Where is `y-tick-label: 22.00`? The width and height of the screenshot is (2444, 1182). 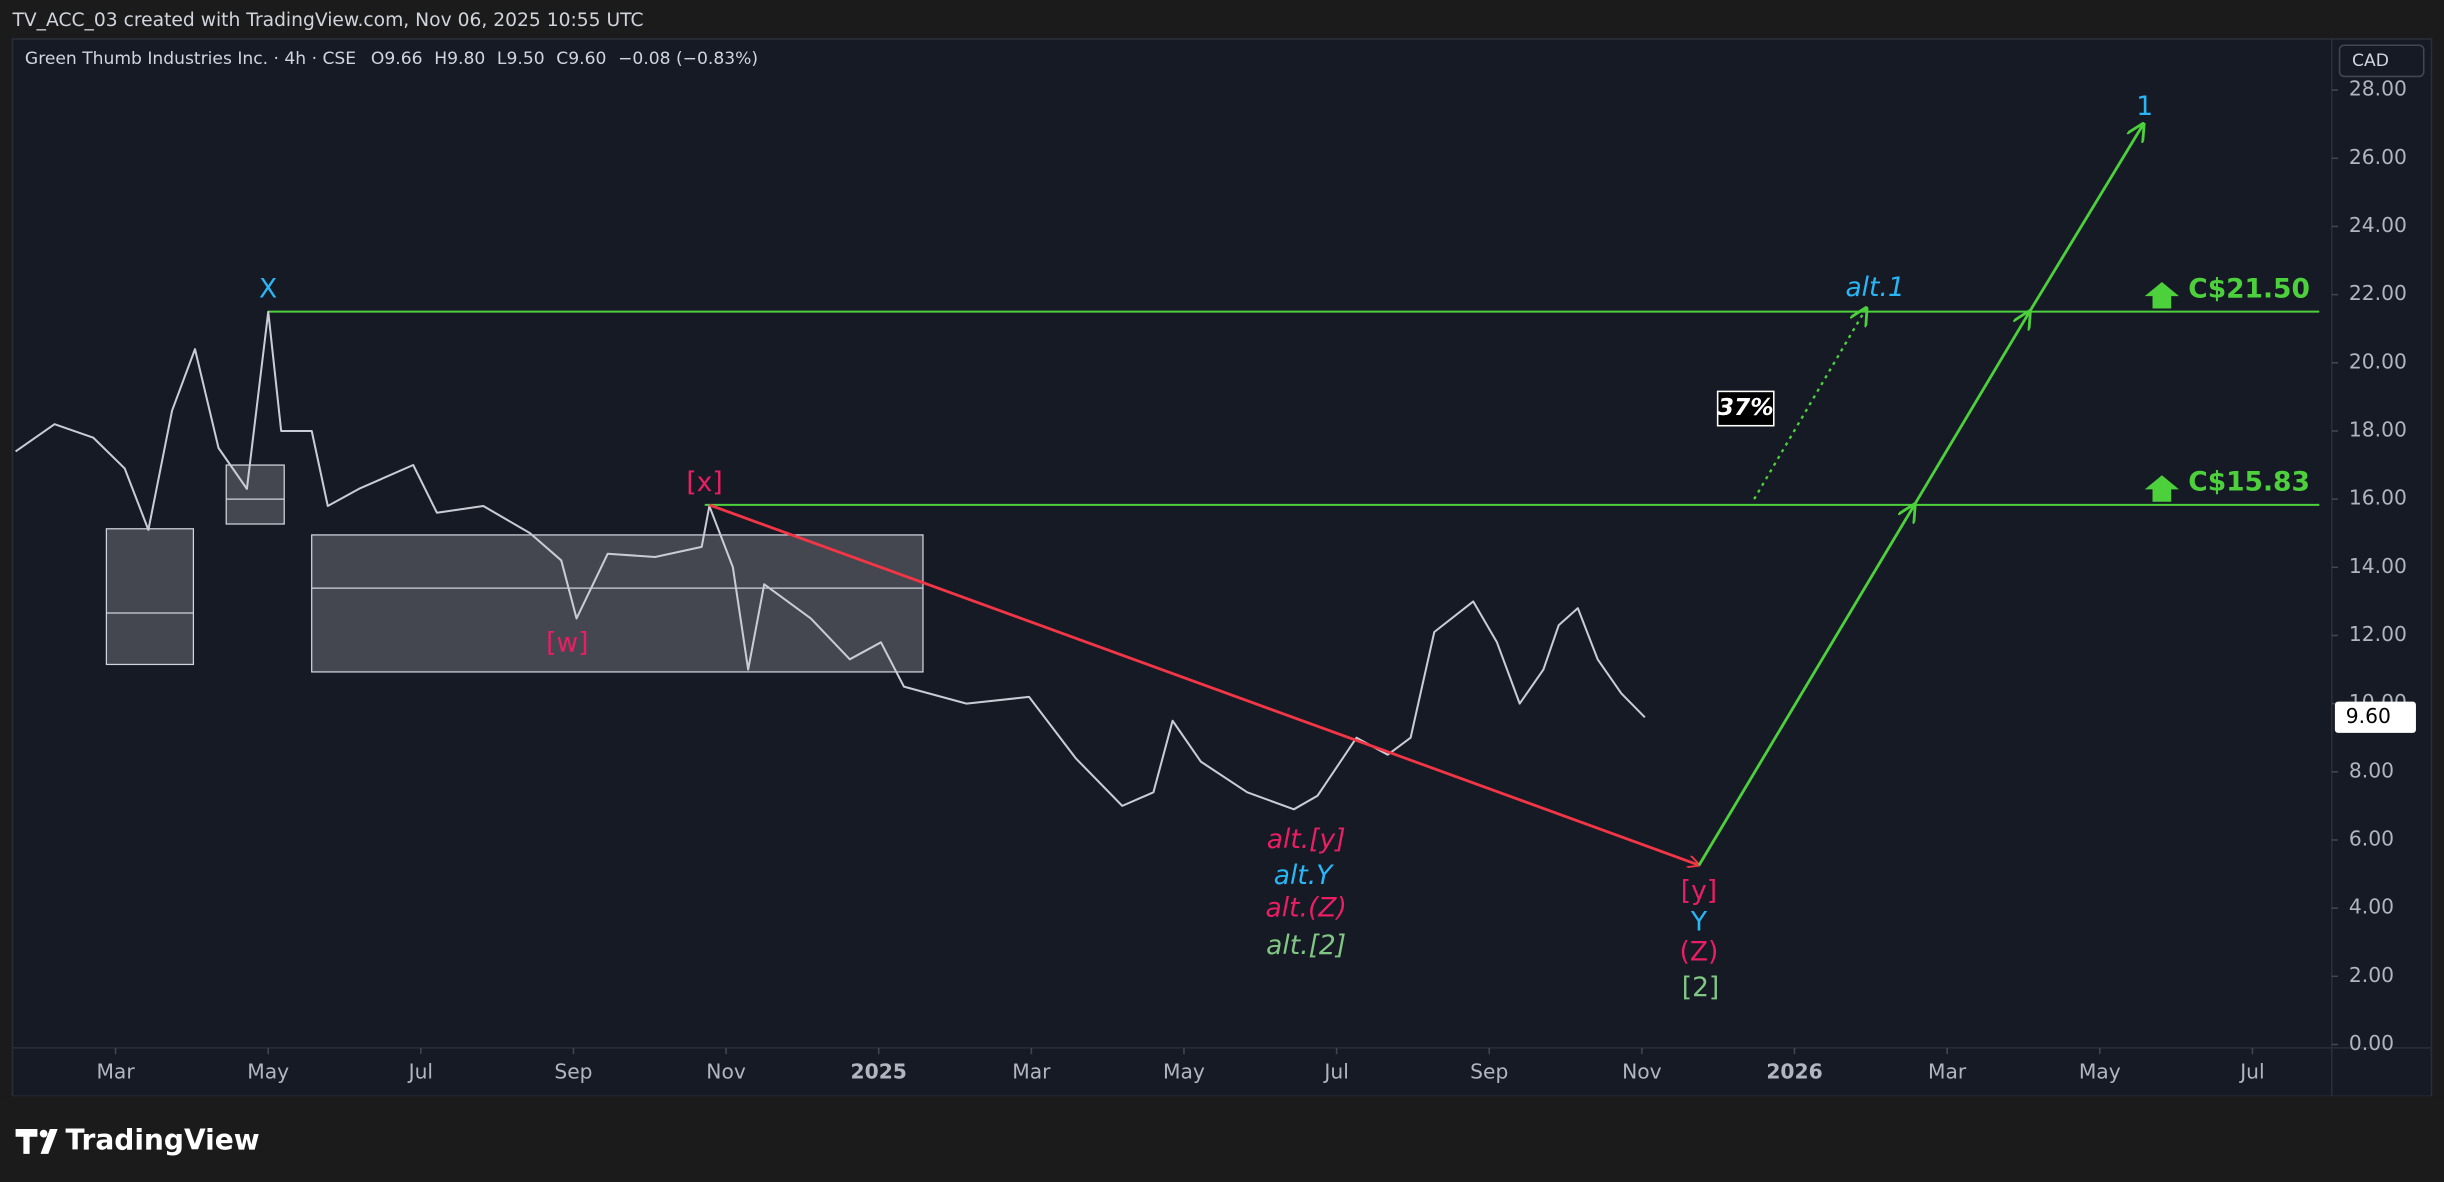
y-tick-label: 22.00 is located at coordinates (2378, 293).